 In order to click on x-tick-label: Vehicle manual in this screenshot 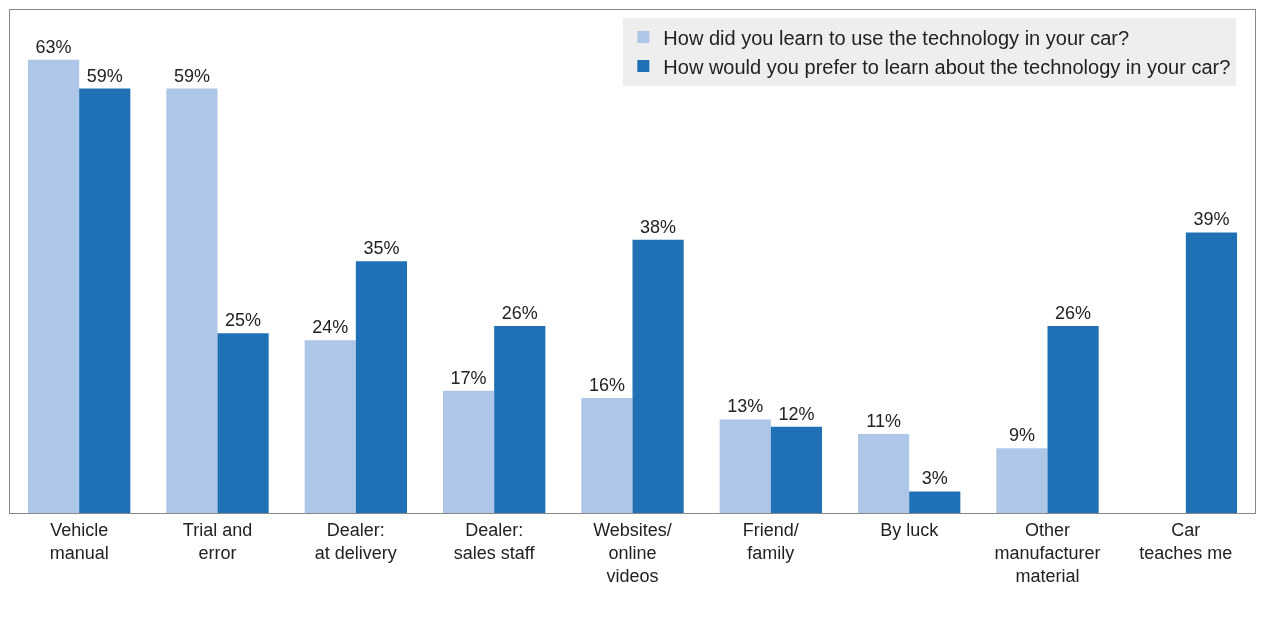, I will do `click(79, 541)`.